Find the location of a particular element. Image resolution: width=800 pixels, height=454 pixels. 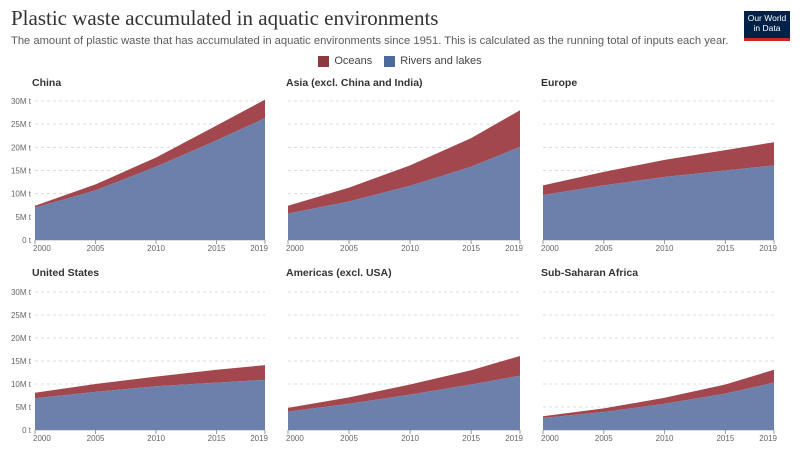

panel-5-xtick-label: 2005 is located at coordinates (349, 438).